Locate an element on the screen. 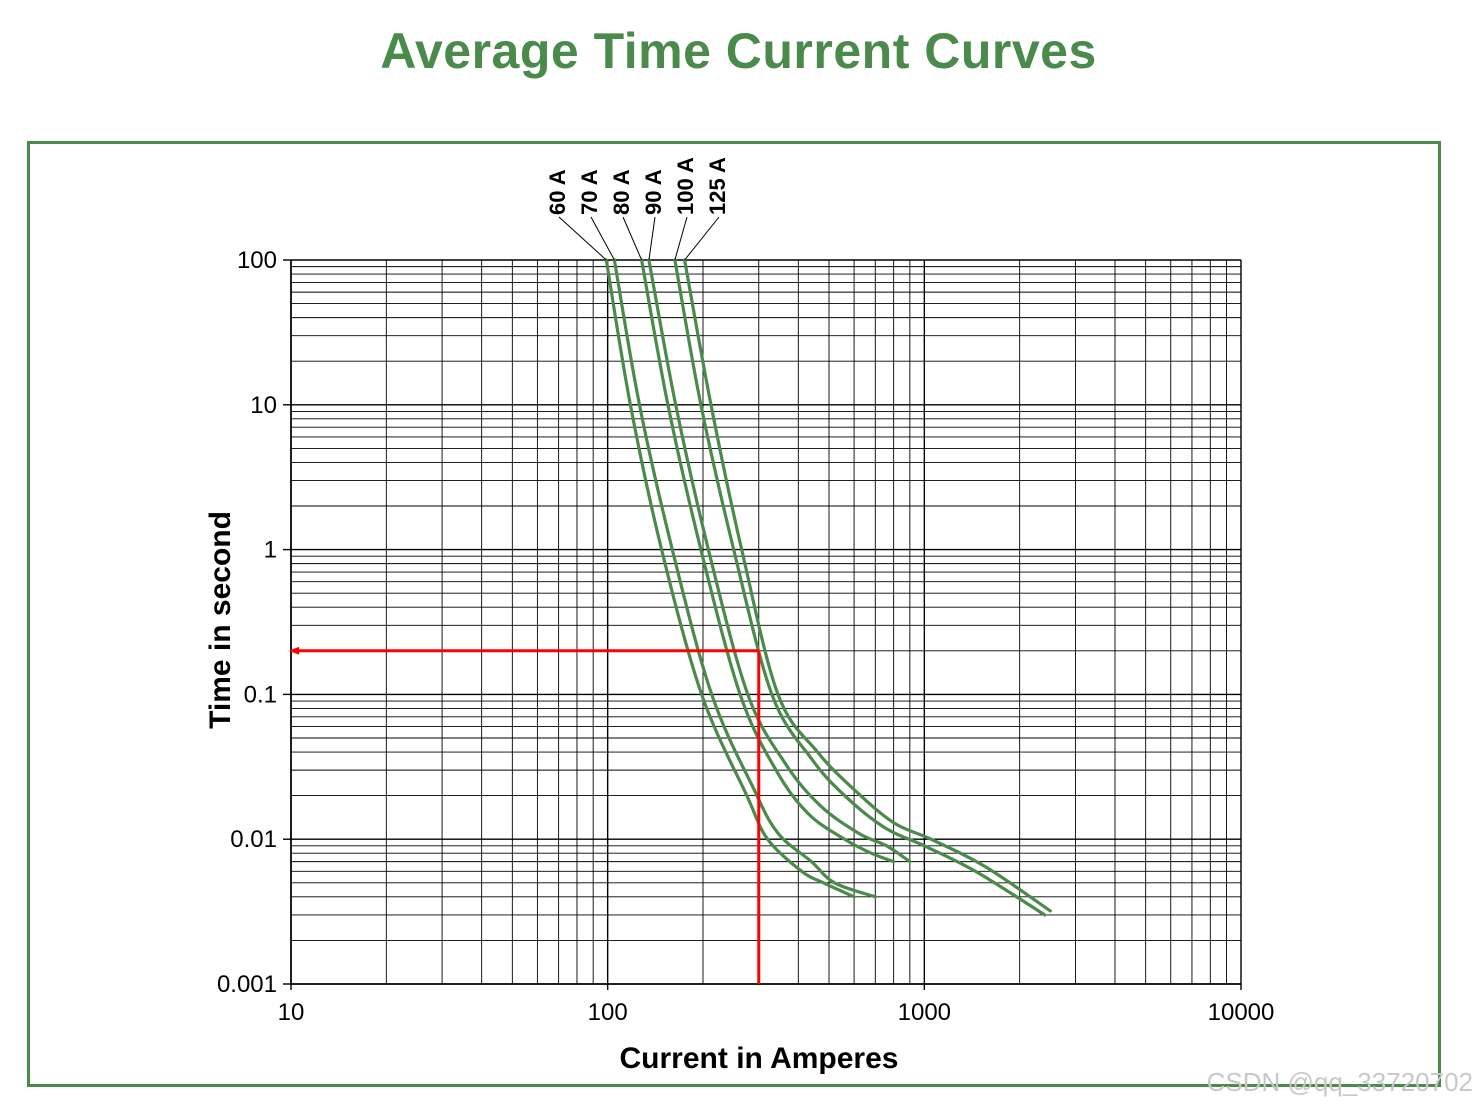  page-title: Average Time Current Curves is located at coordinates (738, 51).